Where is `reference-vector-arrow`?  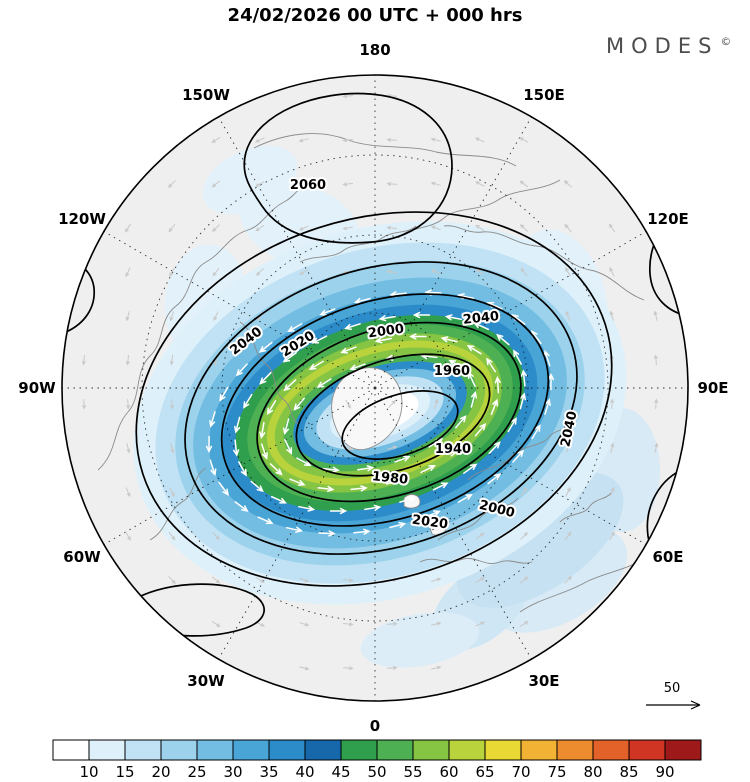 reference-vector-arrow is located at coordinates (673, 705).